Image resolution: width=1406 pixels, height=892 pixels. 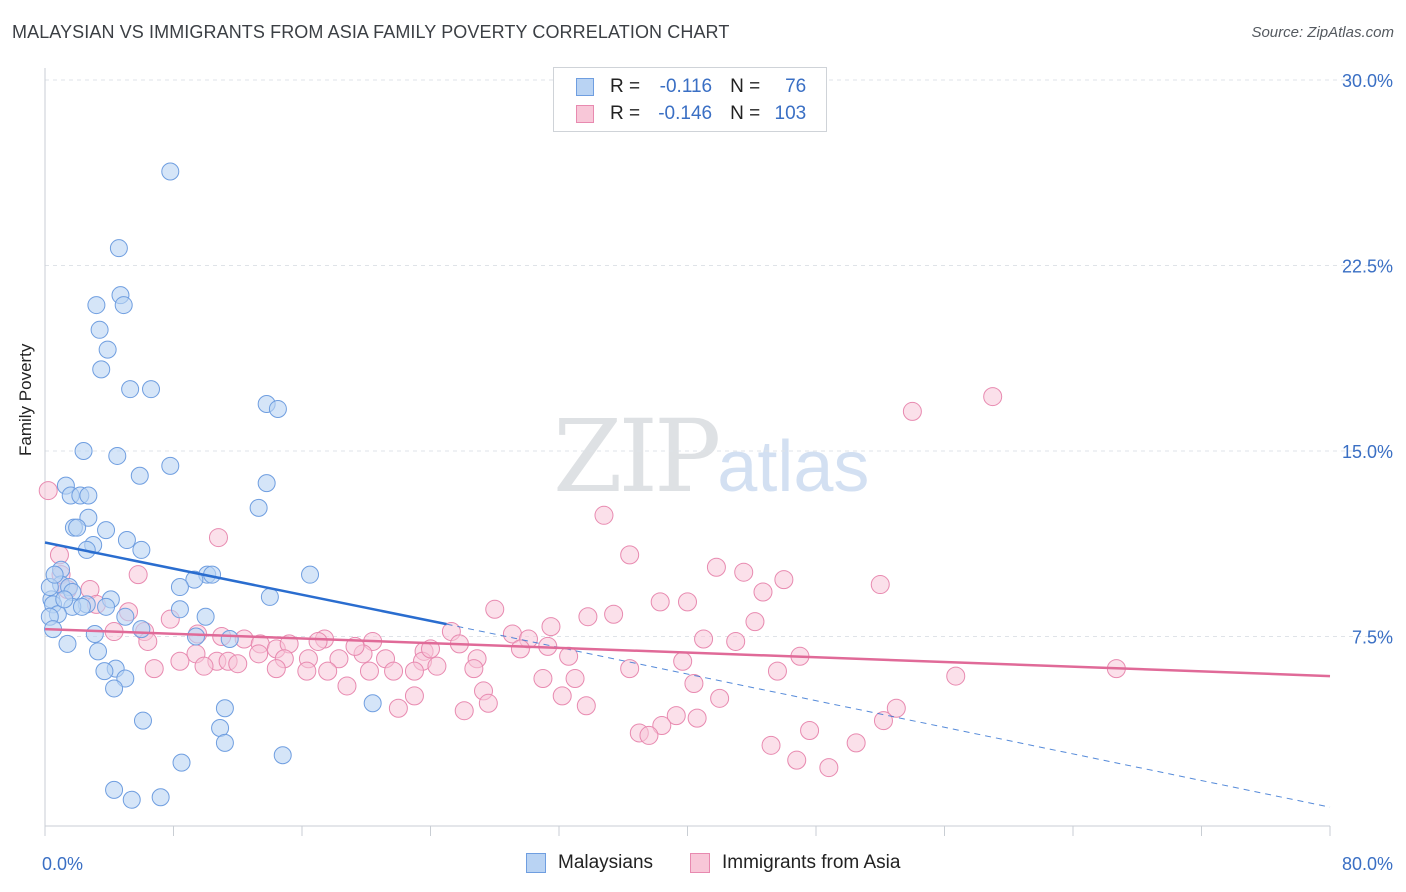 I want to click on y-tick-label: 22.5%, so click(x=1367, y=267).